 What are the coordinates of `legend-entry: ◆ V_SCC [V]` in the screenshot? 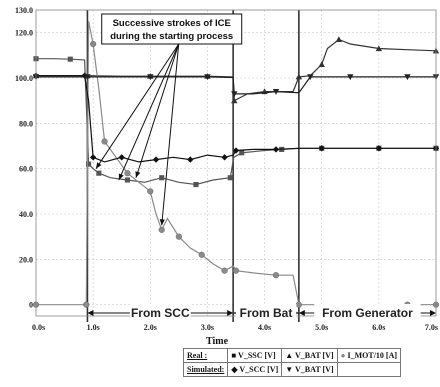 It's located at (255, 369).